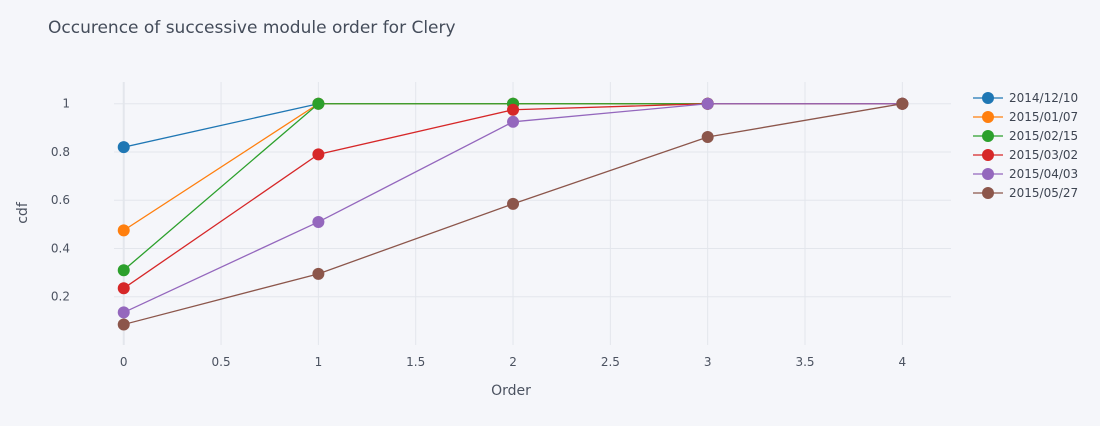 The width and height of the screenshot is (1100, 426). Describe the element at coordinates (1043, 174) in the screenshot. I see `legend-label: 2015/04/03` at that location.